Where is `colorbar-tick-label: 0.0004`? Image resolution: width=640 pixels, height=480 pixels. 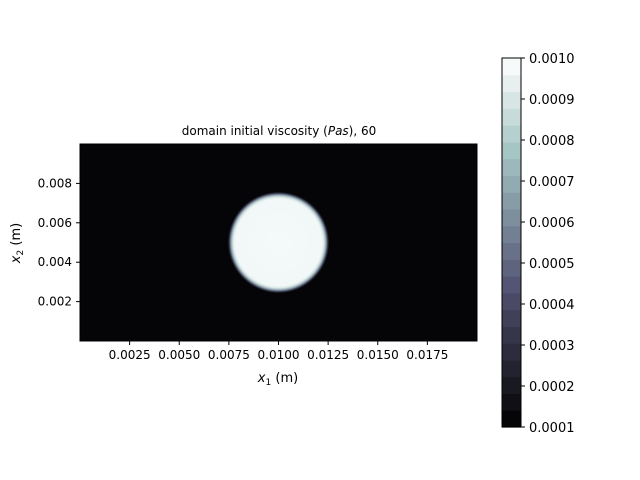
colorbar-tick-label: 0.0004 is located at coordinates (552, 305).